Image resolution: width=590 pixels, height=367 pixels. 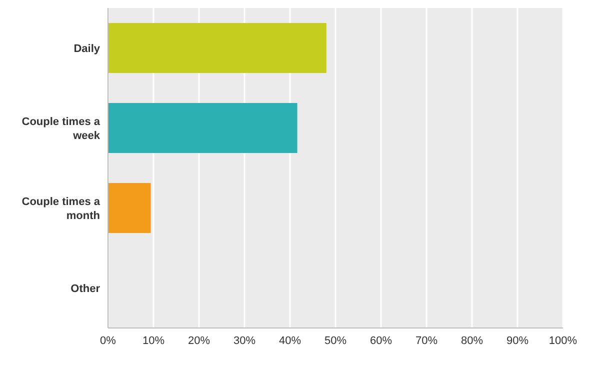 I want to click on x-tick-label: 30%, so click(x=244, y=340).